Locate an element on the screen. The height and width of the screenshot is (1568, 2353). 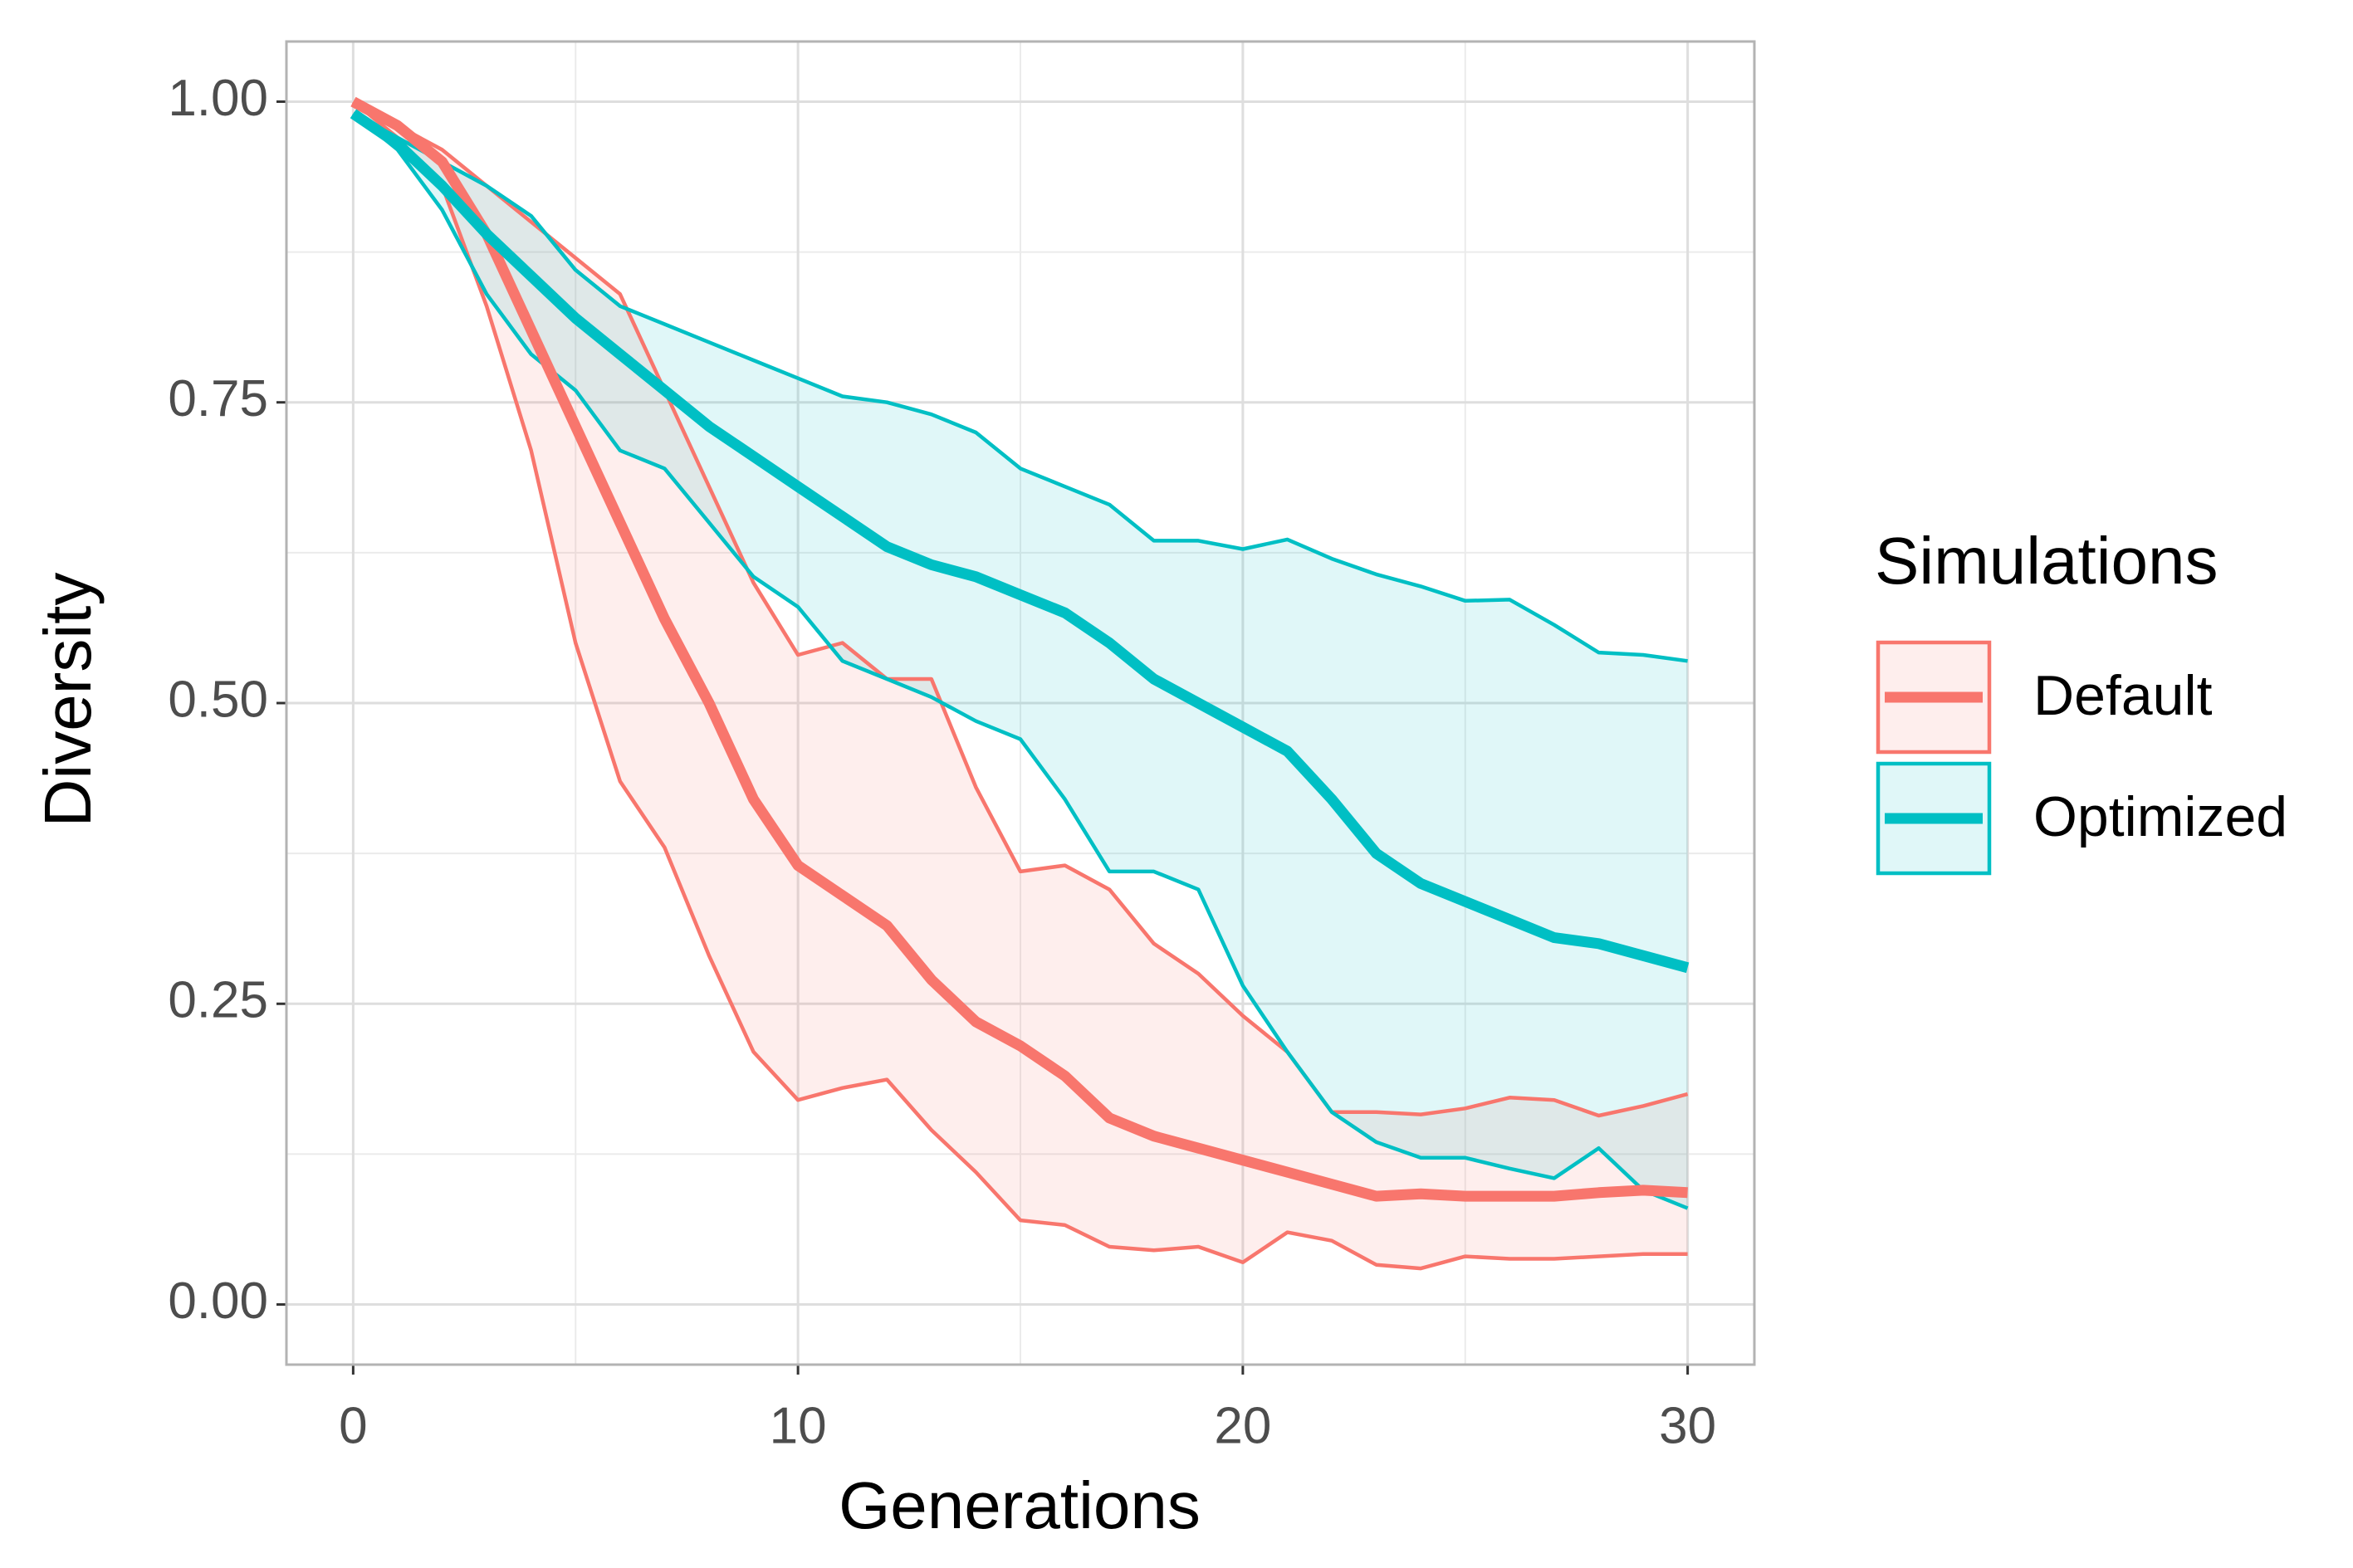
legend-label: Default is located at coordinates (2123, 695).